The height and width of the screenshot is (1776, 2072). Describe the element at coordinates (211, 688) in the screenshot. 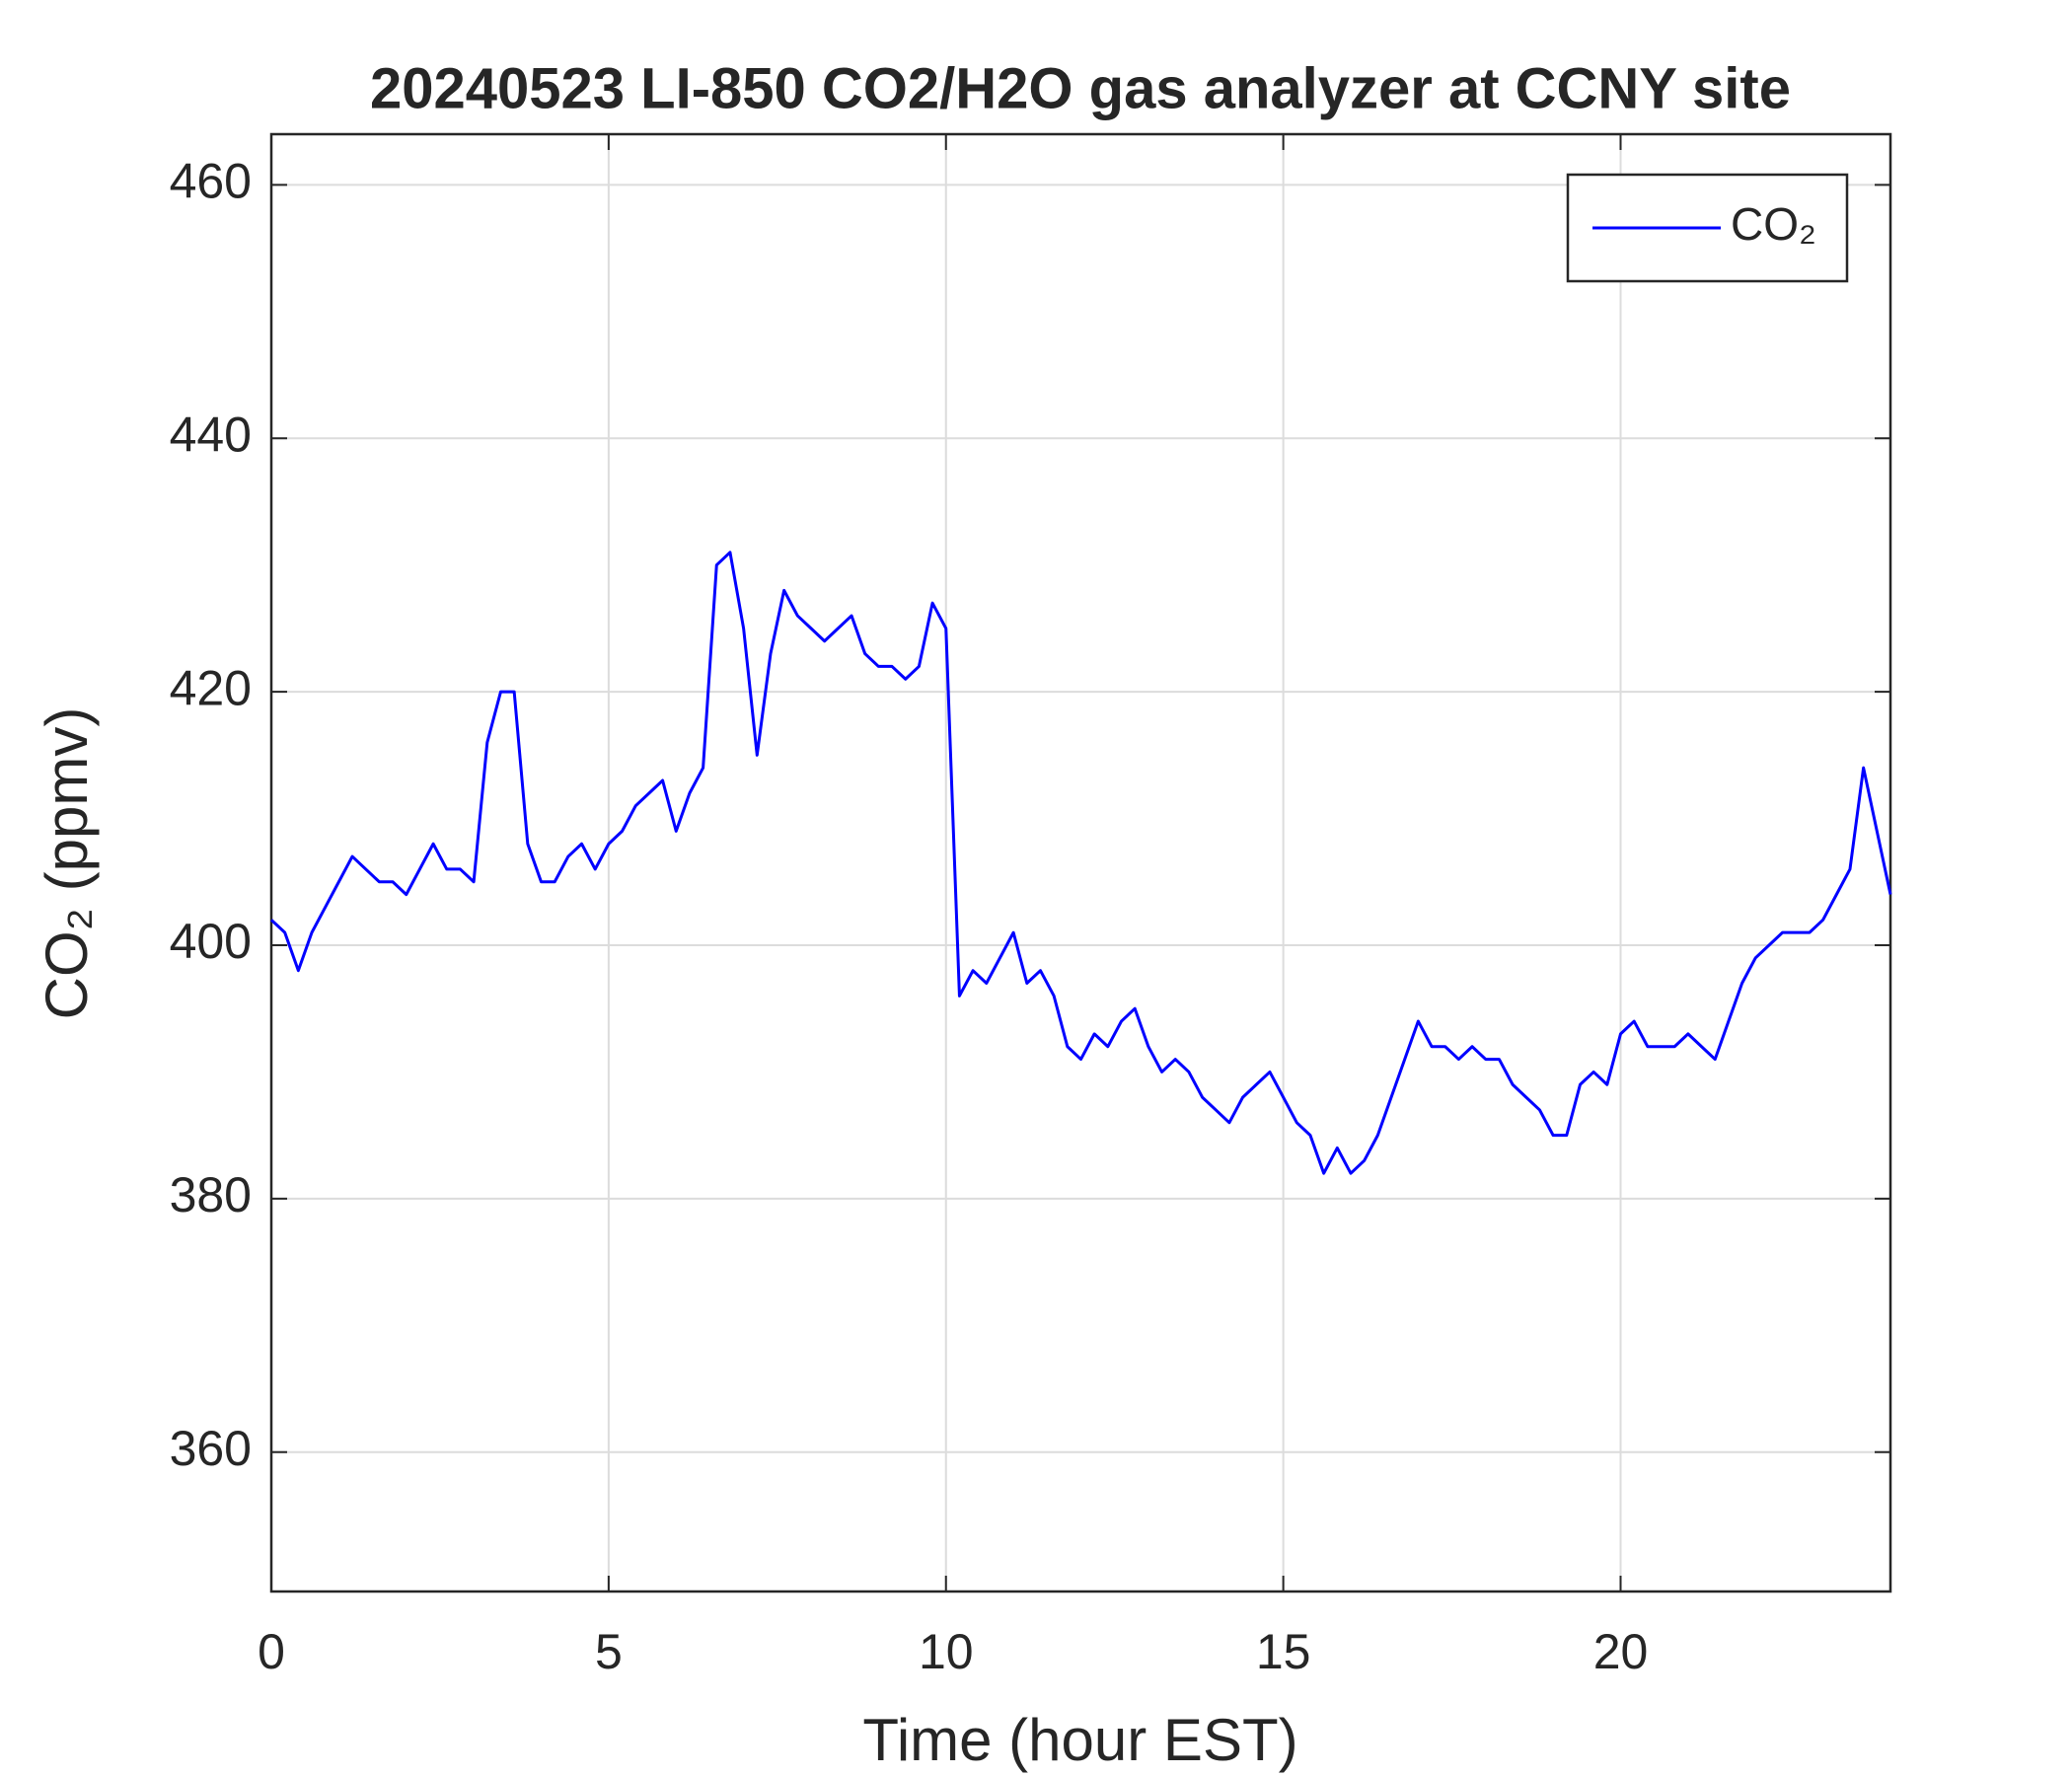

I see `y-tick-label: 420` at that location.